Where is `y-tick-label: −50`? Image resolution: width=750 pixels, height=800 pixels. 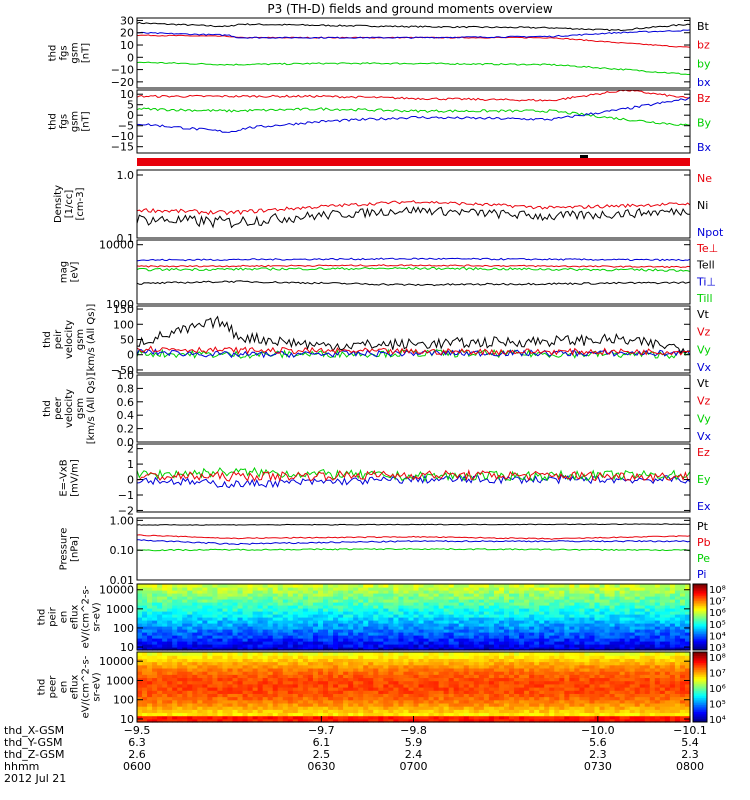
y-tick-label: −50 is located at coordinates (122, 370).